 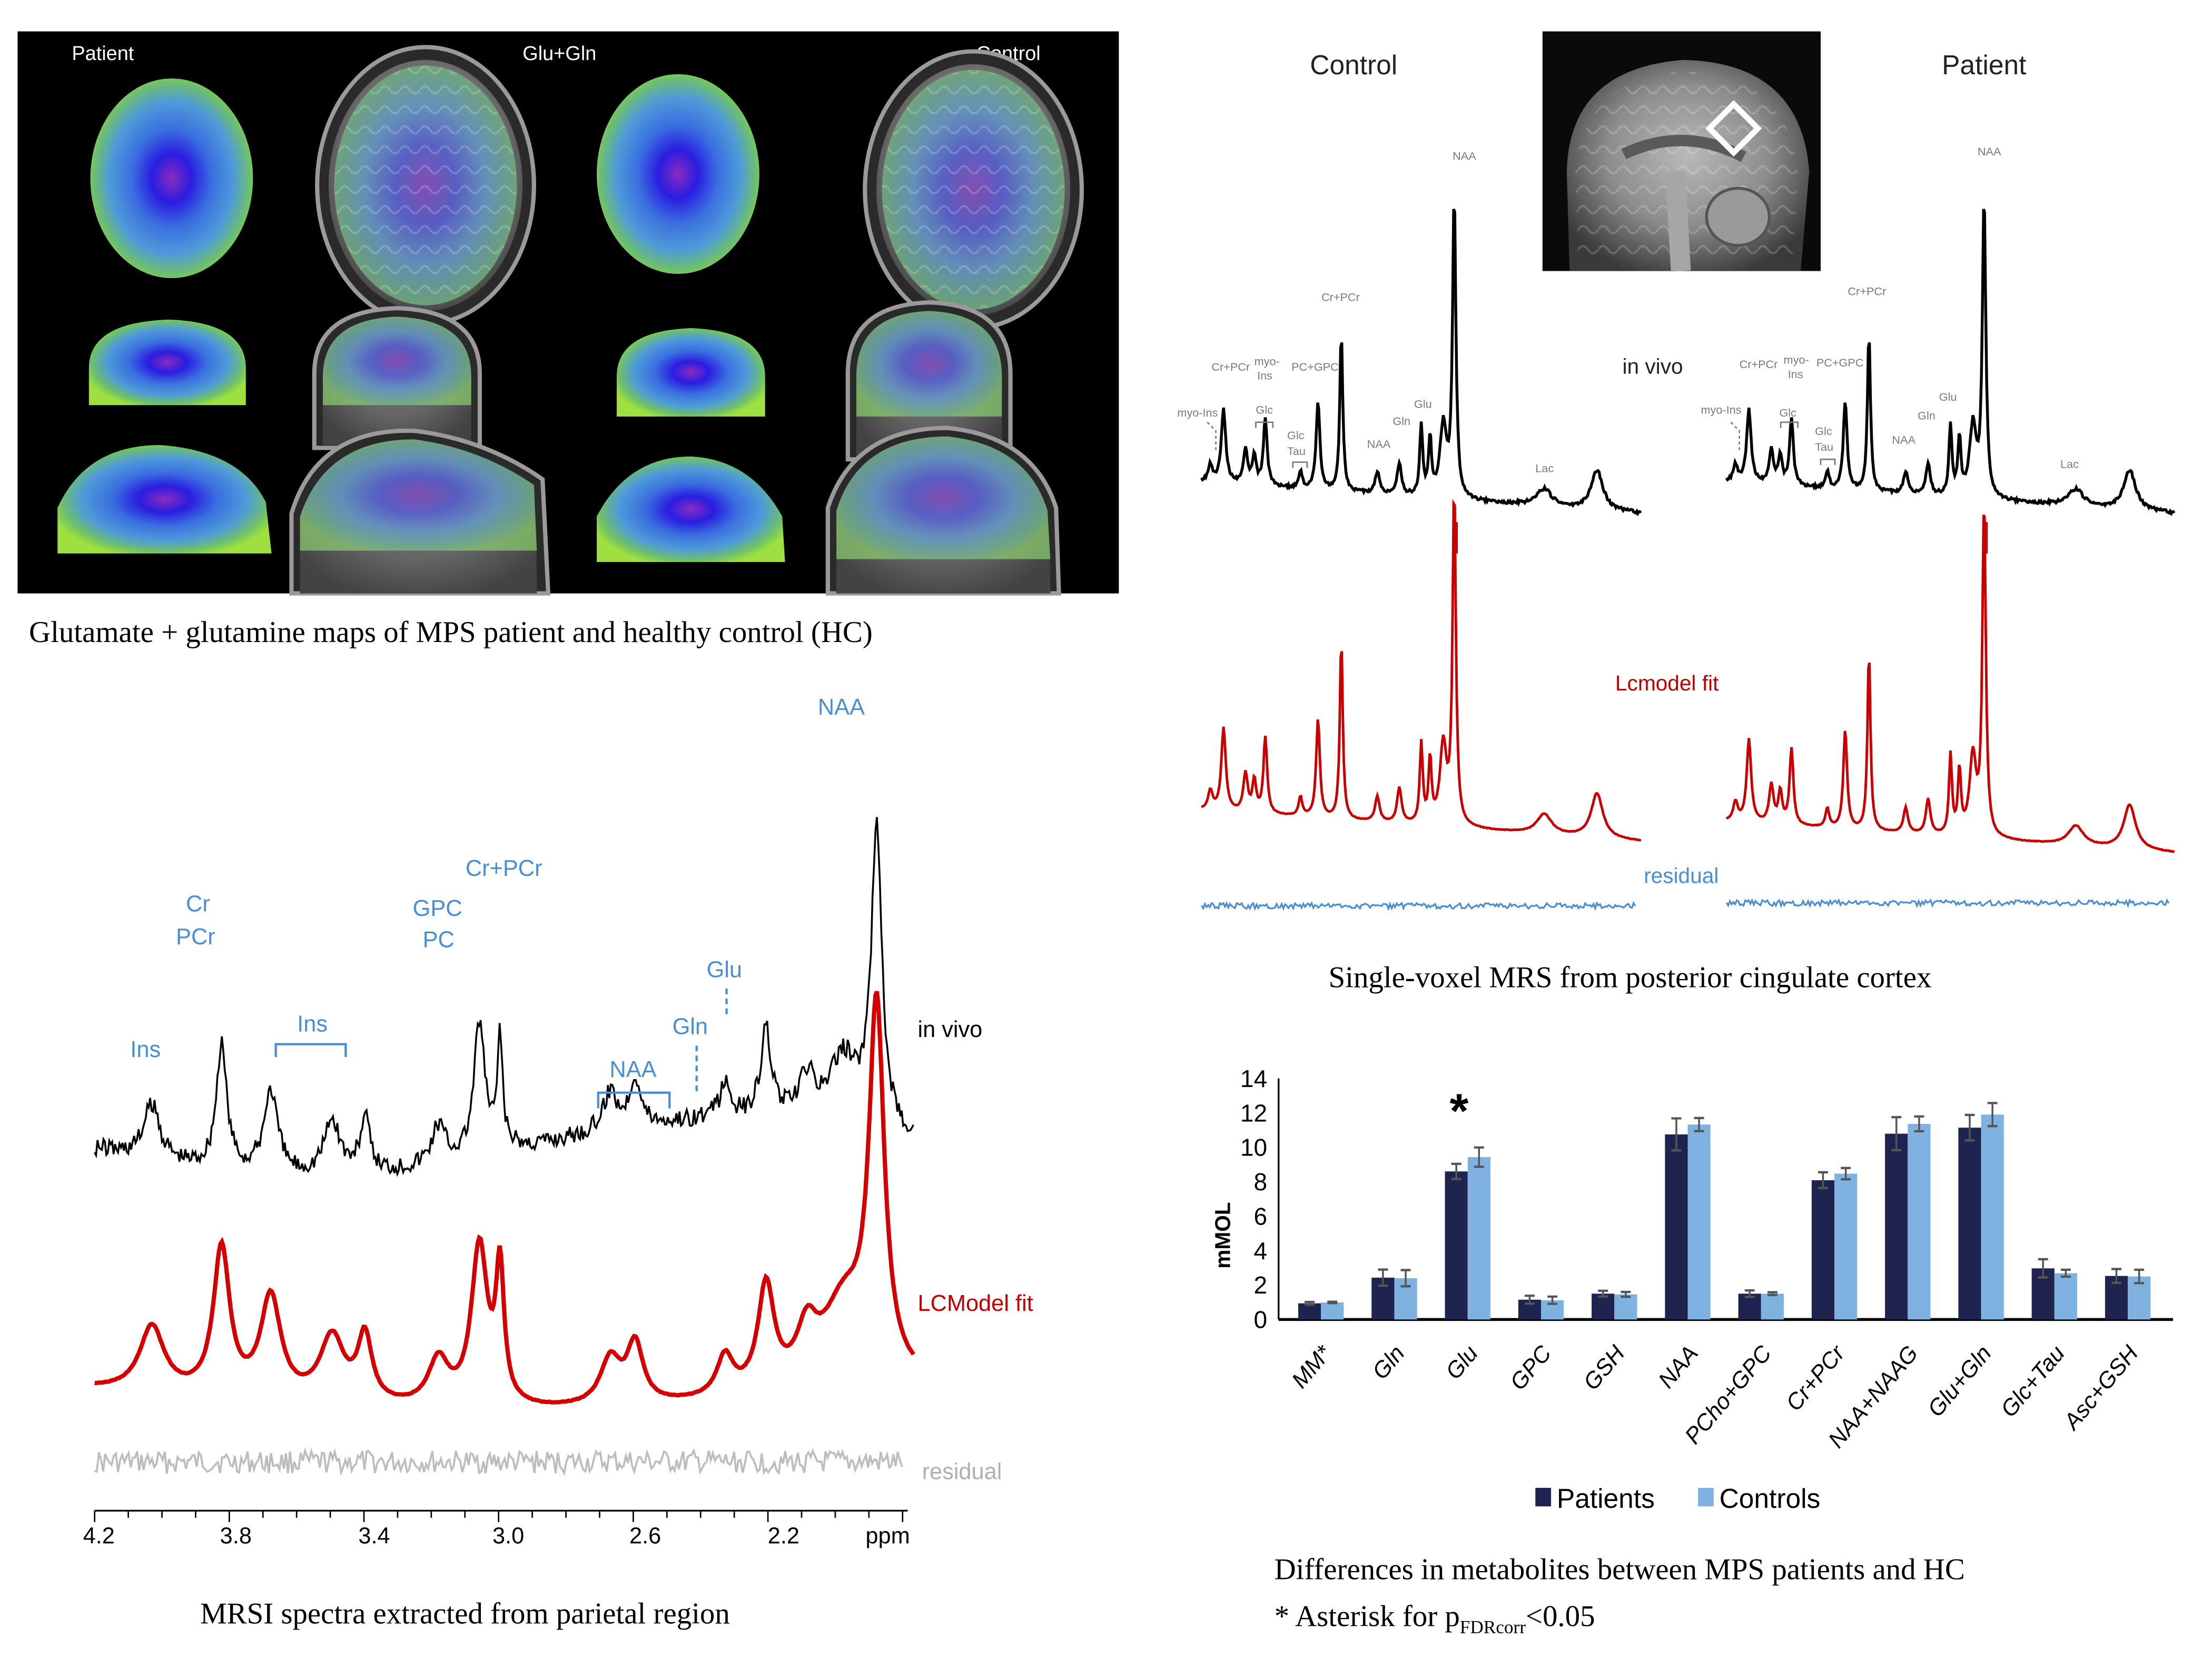 What do you see at coordinates (1260, 1216) in the screenshot?
I see `y-tick-label: 6` at bounding box center [1260, 1216].